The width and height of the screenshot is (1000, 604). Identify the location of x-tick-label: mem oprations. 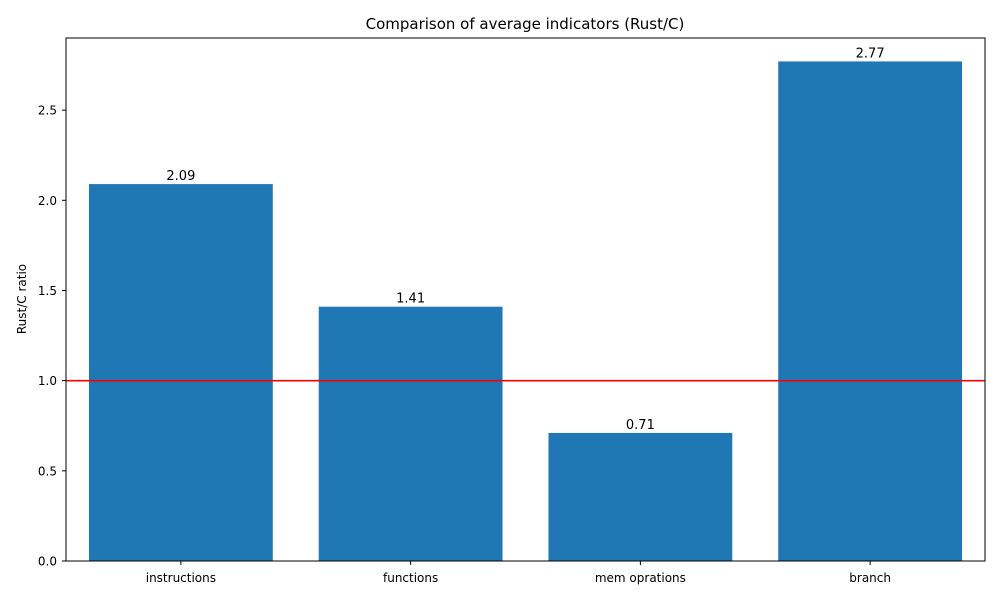
(640, 578).